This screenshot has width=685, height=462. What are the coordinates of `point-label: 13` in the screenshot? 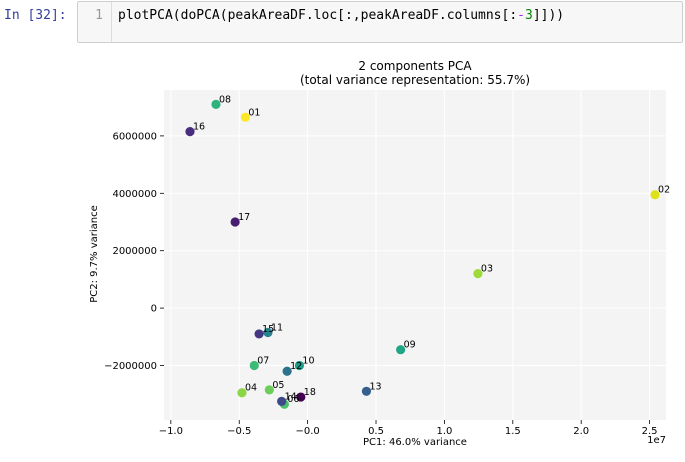 It's located at (375, 386).